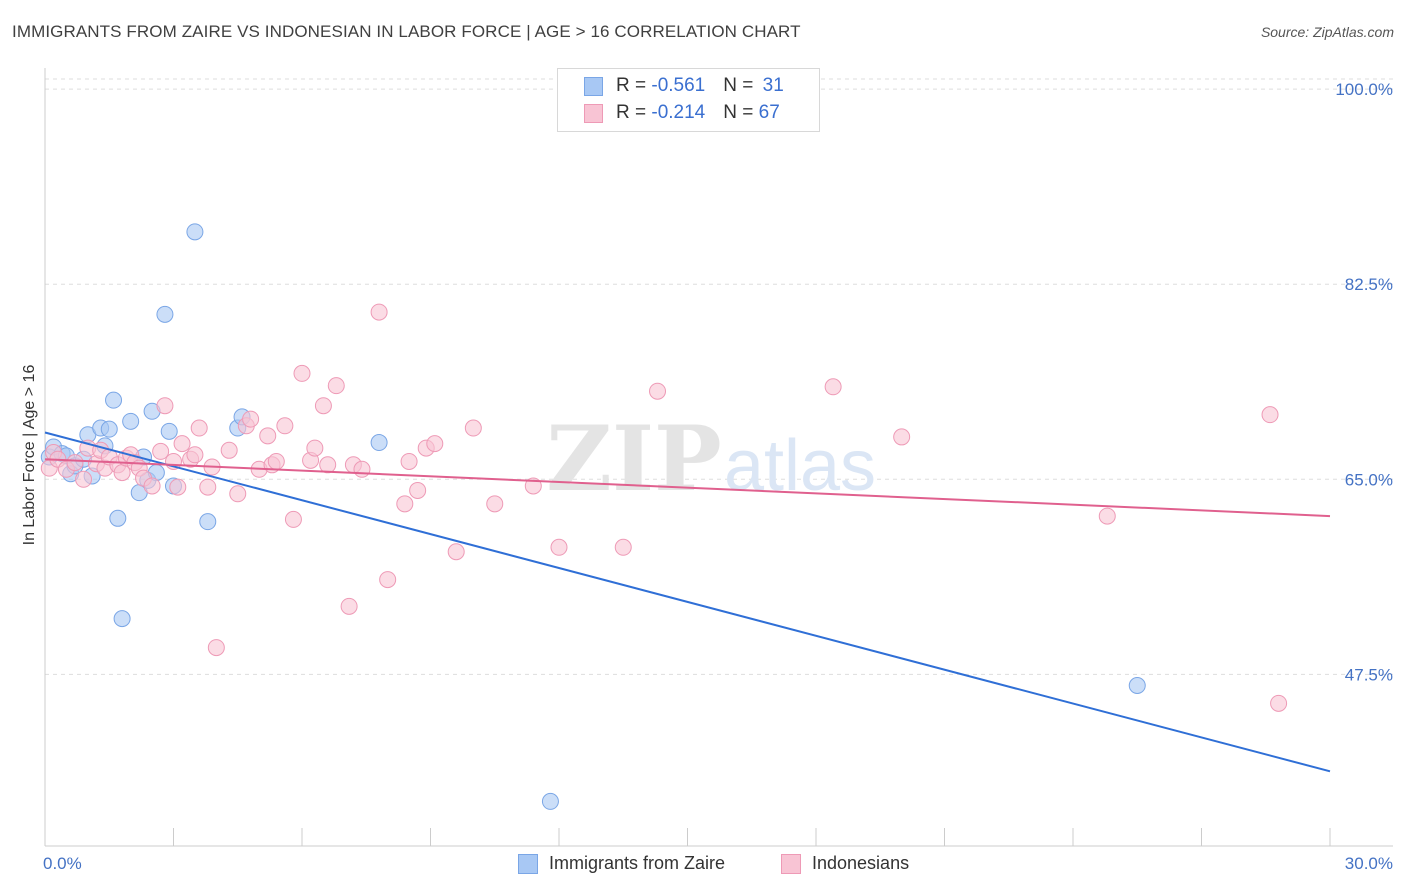 The height and width of the screenshot is (892, 1406). What do you see at coordinates (1369, 863) in the screenshot?
I see `x-tick-label: 30.0%` at bounding box center [1369, 863].